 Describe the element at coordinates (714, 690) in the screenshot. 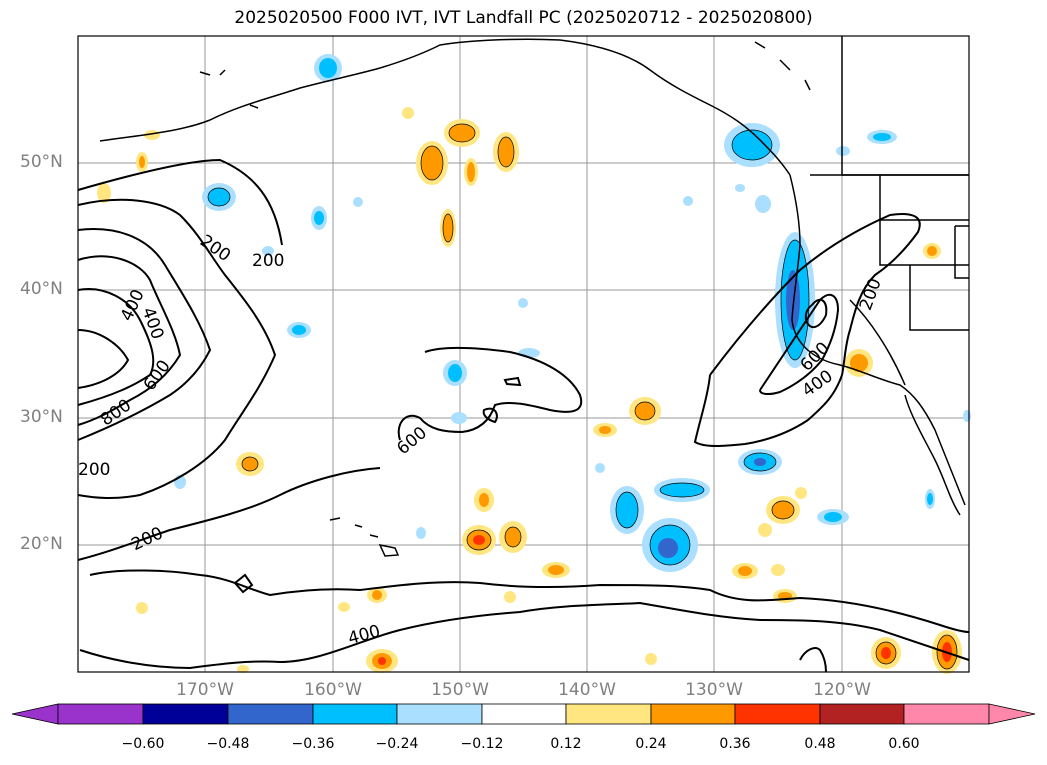

I see `lon-label-130w: 130°W` at that location.